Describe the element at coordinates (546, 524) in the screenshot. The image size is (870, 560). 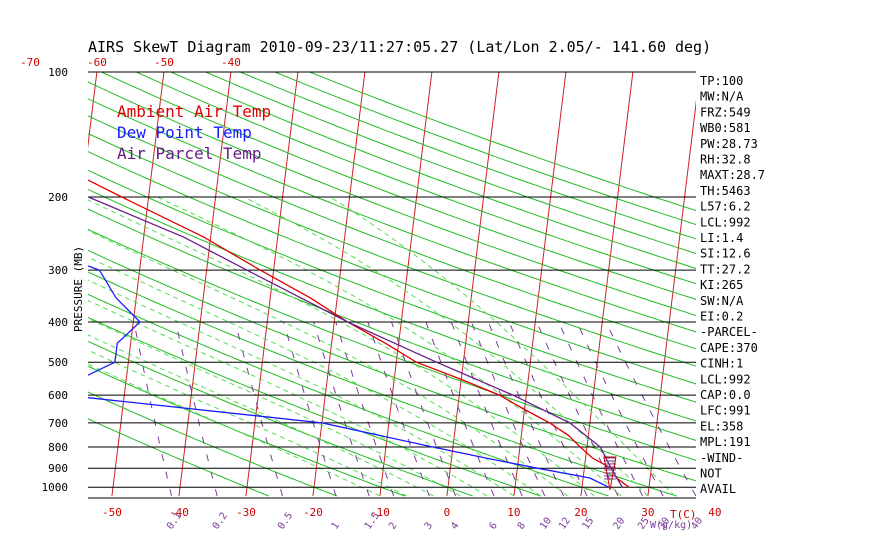
I see `mixing-ratio-tick-label: 10` at that location.